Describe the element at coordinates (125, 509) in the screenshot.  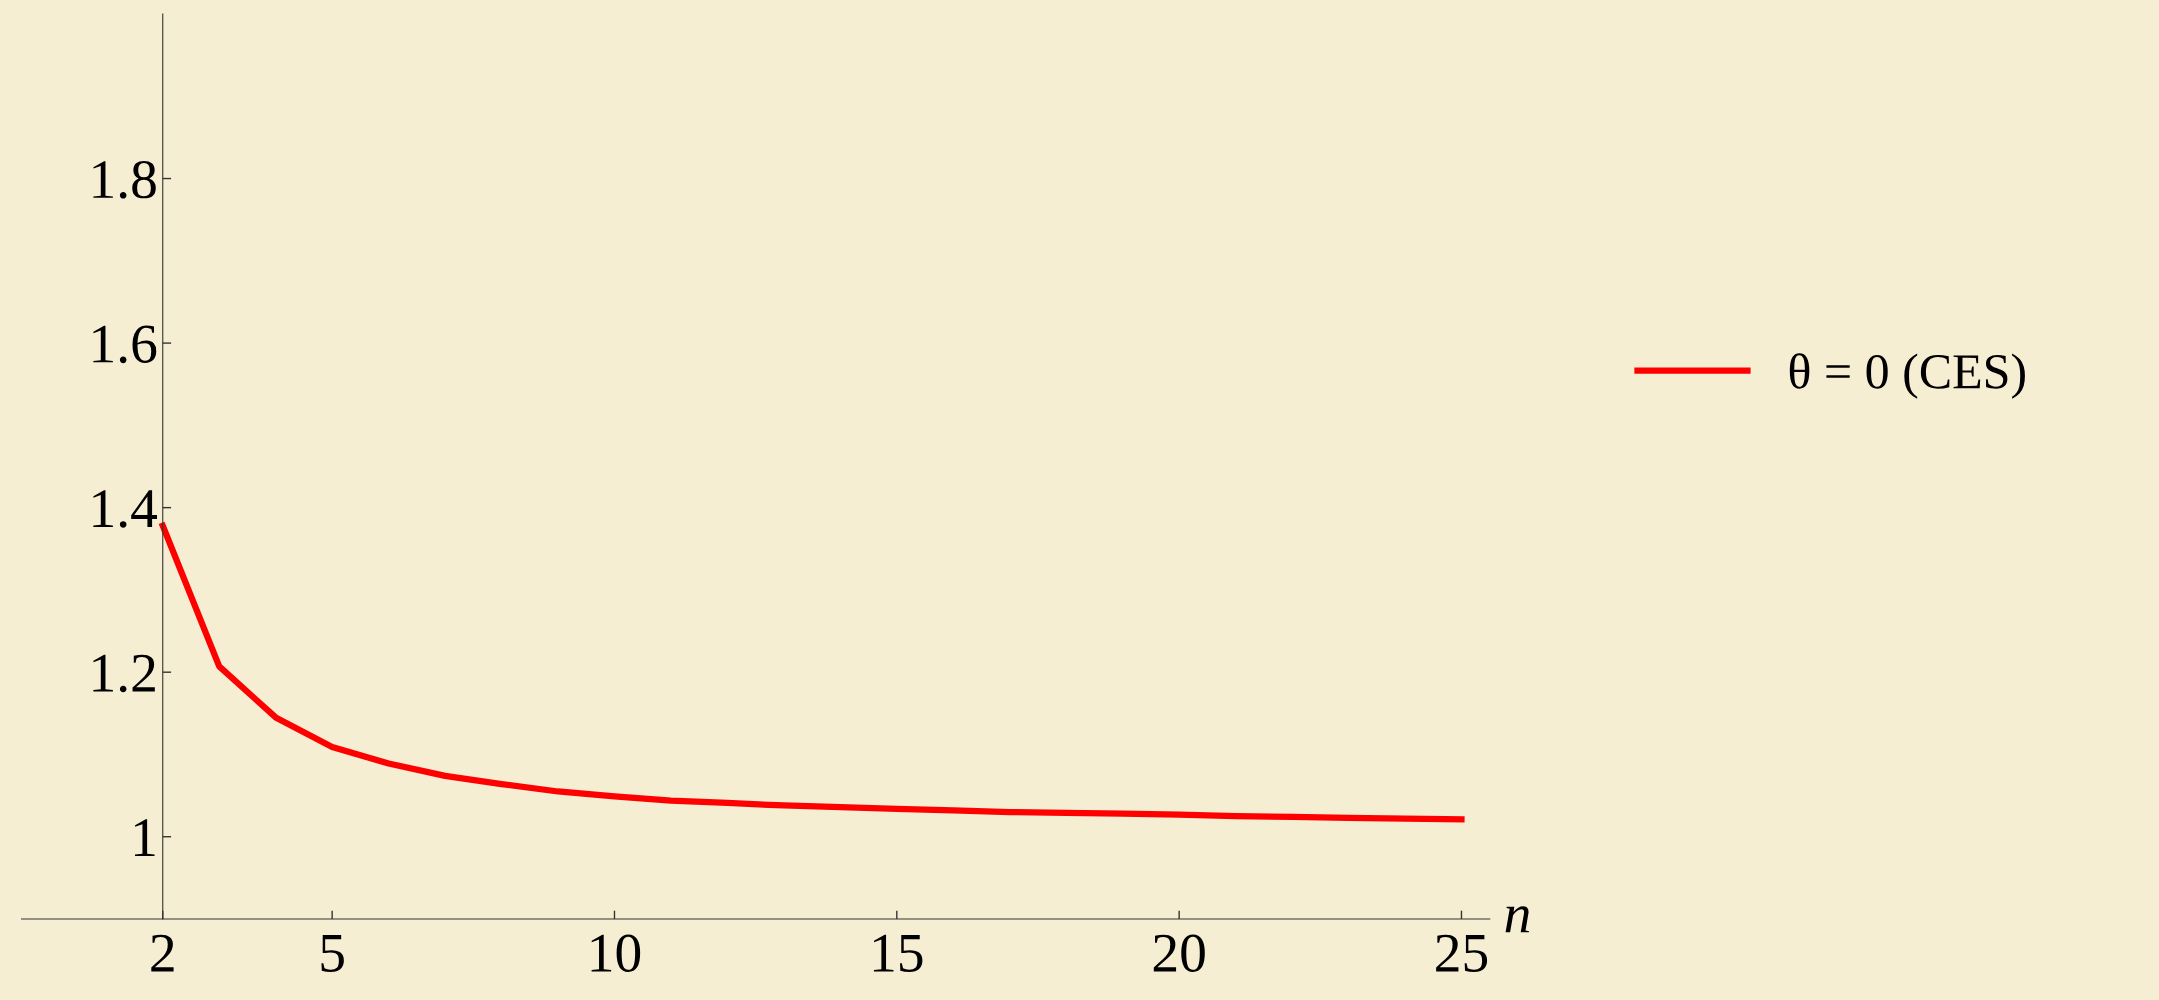
I see `y-tick-label: 1.4` at that location.